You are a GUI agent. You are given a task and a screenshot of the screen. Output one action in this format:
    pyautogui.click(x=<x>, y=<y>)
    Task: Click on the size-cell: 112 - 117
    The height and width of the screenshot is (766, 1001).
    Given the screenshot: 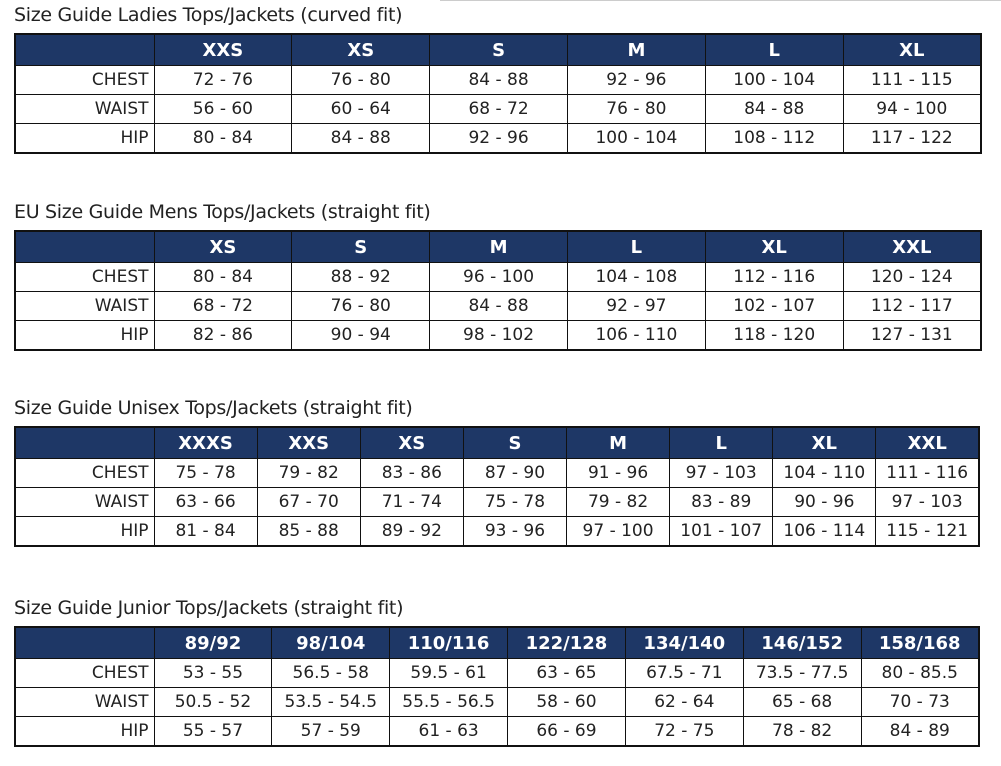 What is the action you would take?
    pyautogui.click(x=912, y=306)
    